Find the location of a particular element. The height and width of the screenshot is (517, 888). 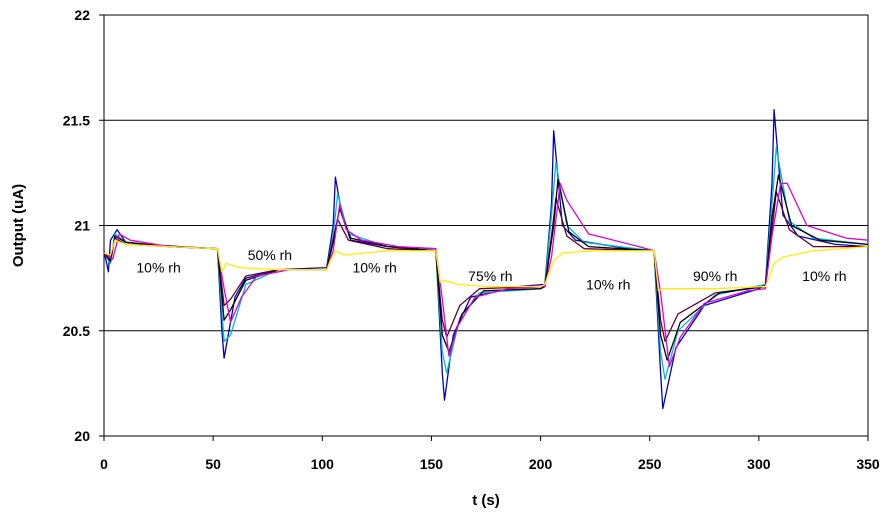

region-label: 50% rh is located at coordinates (270, 255).